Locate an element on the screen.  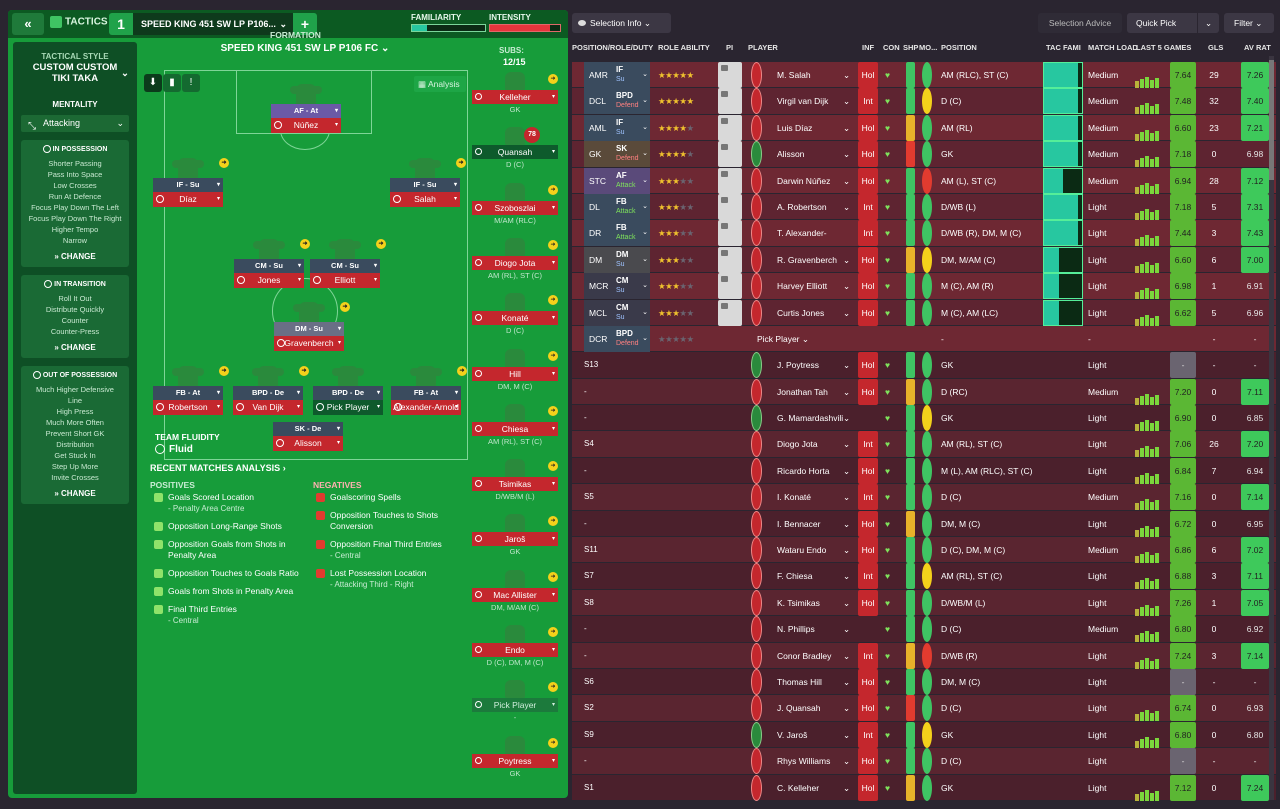
player-name: F. Chiesa ⌄ is located at coordinates (814, 576).